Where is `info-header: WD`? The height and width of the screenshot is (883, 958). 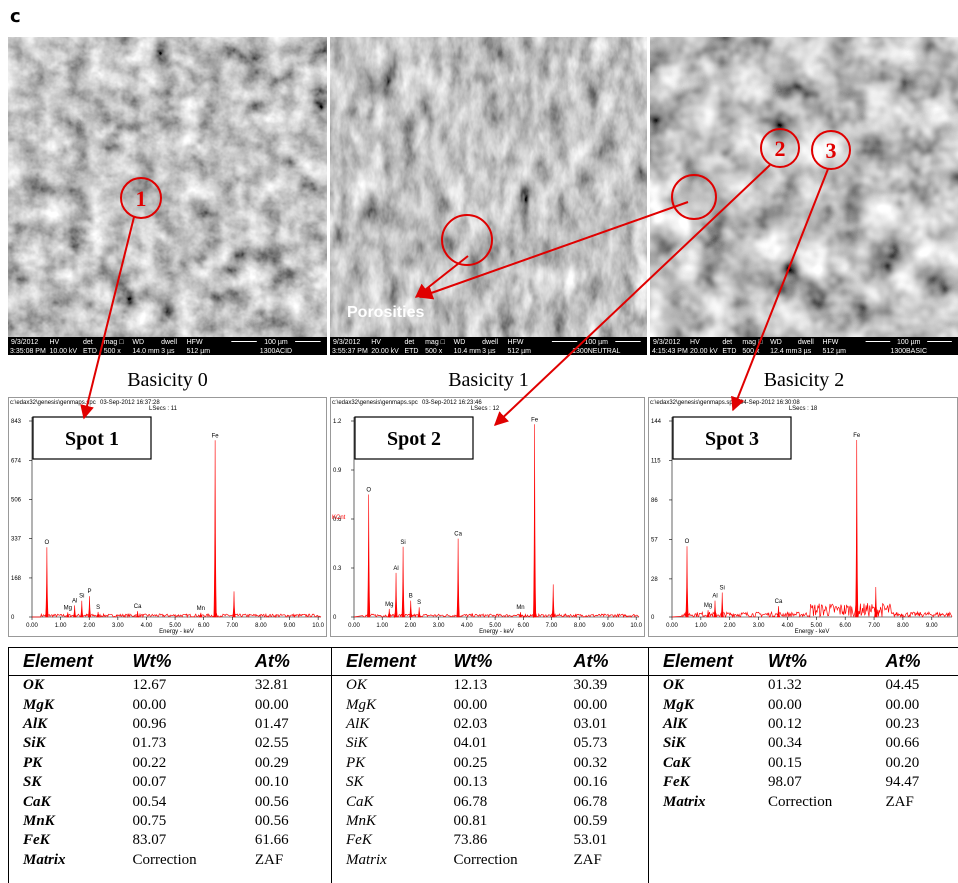 info-header: WD is located at coordinates (776, 342).